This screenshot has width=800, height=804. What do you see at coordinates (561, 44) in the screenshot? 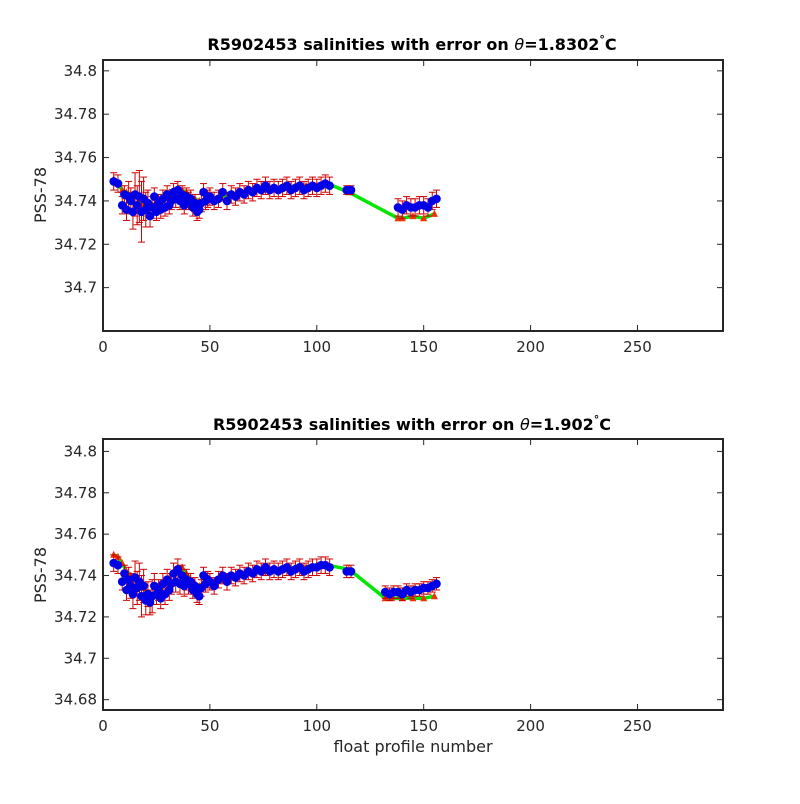
I see `title-value: =1.8302` at bounding box center [561, 44].